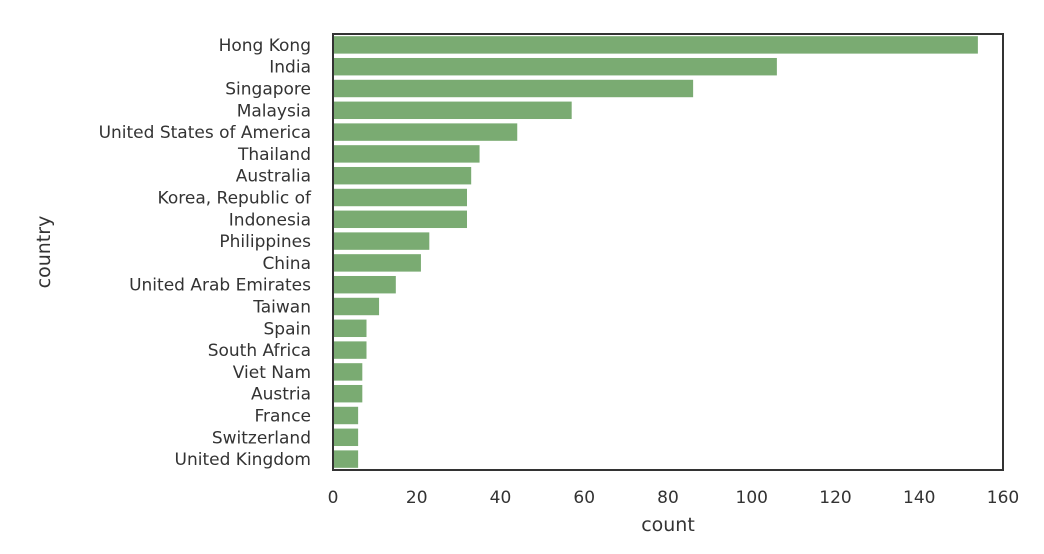  Describe the element at coordinates (44, 252) in the screenshot. I see `y-axis-label: country` at that location.